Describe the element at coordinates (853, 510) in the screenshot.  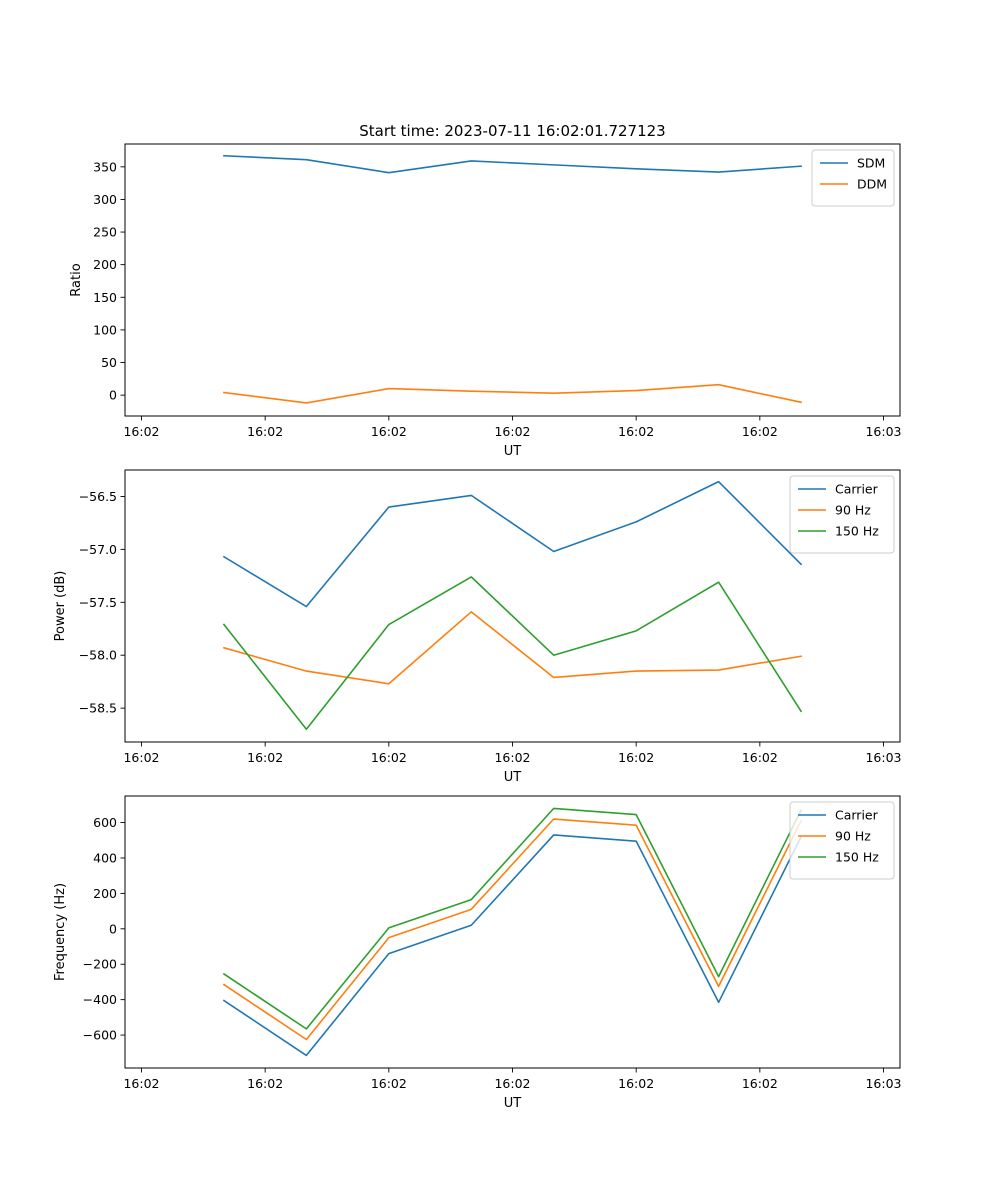
I see `power-legend-label-90-hz: 90 Hz` at that location.